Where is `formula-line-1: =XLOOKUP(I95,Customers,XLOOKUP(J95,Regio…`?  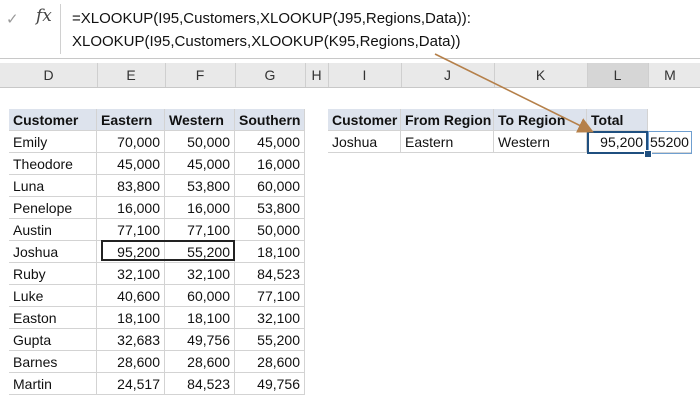
formula-line-1: =XLOOKUP(I95,Customers,XLOOKUP(J95,Regio… is located at coordinates (271, 18).